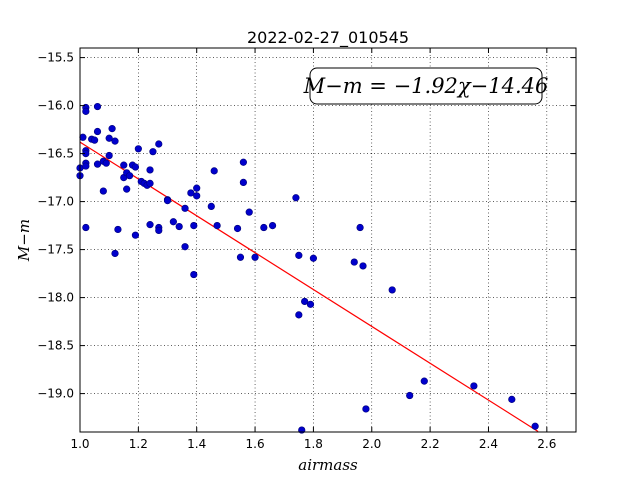 Image resolution: width=640 pixels, height=480 pixels. I want to click on x-tick-label: 1.8, so click(313, 444).